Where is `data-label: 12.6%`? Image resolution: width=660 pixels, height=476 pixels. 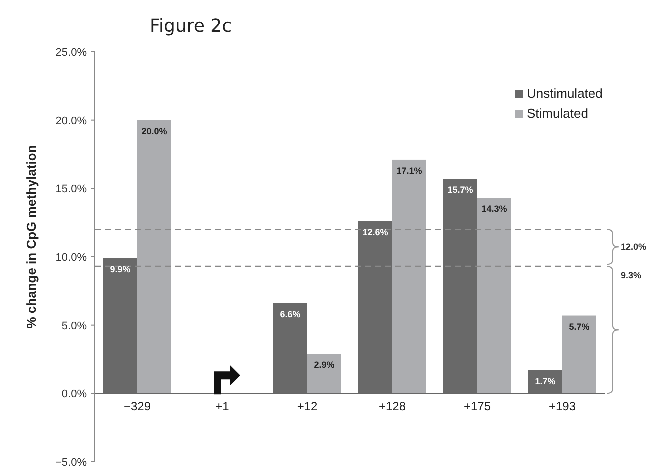 data-label: 12.6% is located at coordinates (375, 232).